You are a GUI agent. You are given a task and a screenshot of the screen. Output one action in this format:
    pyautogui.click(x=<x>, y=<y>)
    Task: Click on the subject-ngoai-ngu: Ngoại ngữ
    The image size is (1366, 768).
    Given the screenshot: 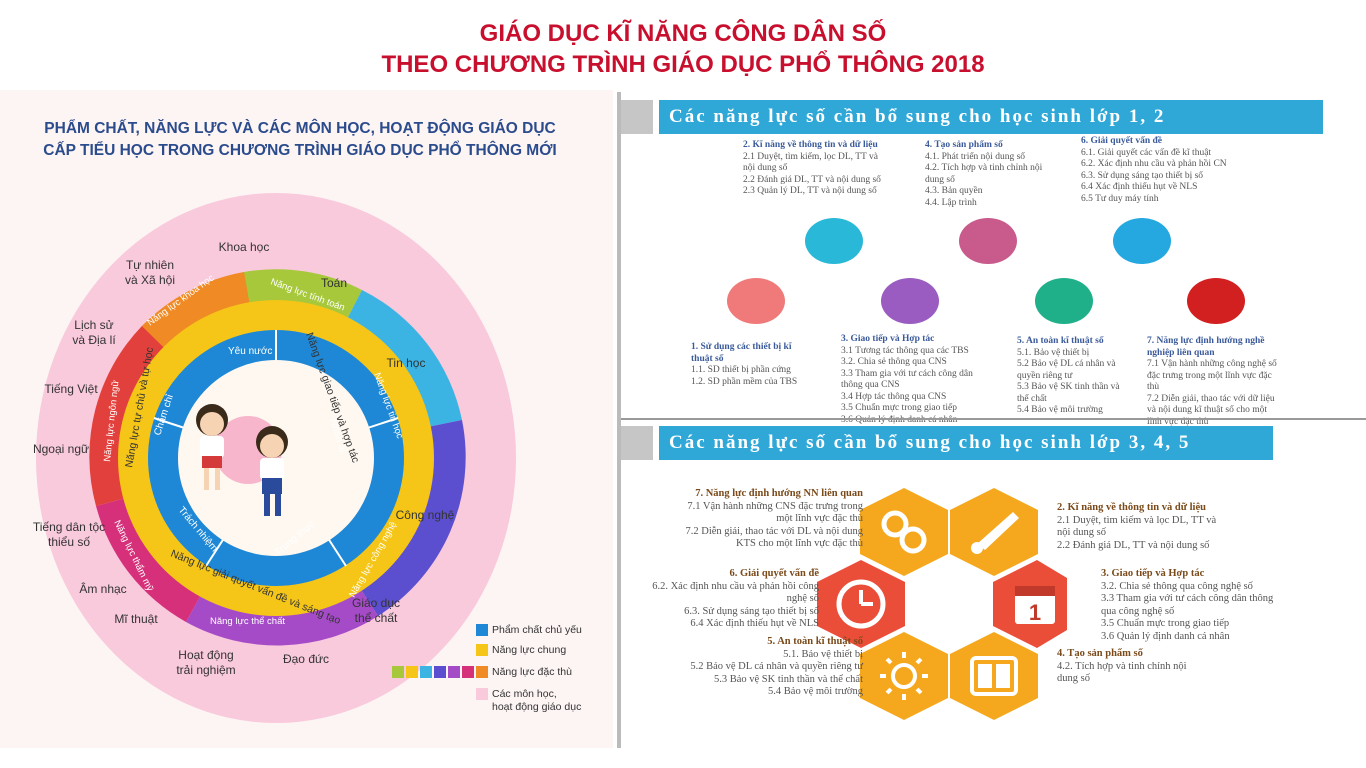 What is the action you would take?
    pyautogui.click(x=61, y=449)
    